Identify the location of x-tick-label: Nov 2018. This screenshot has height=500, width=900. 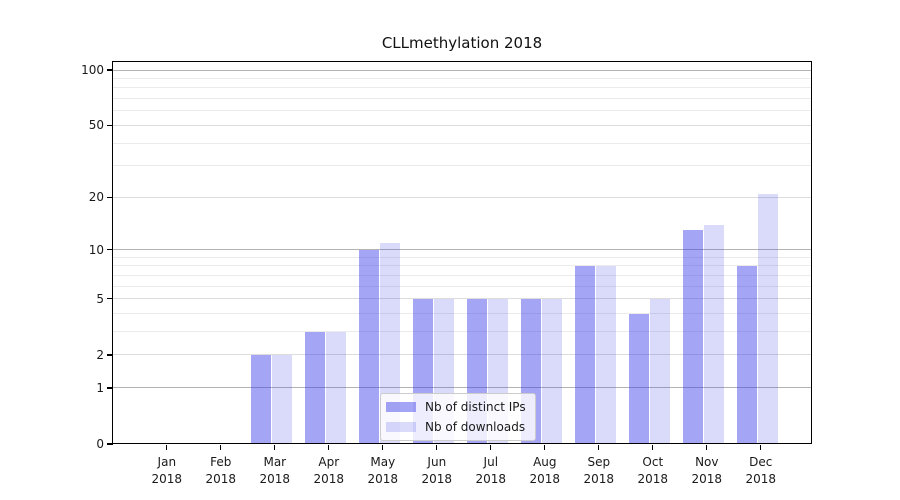
(707, 470).